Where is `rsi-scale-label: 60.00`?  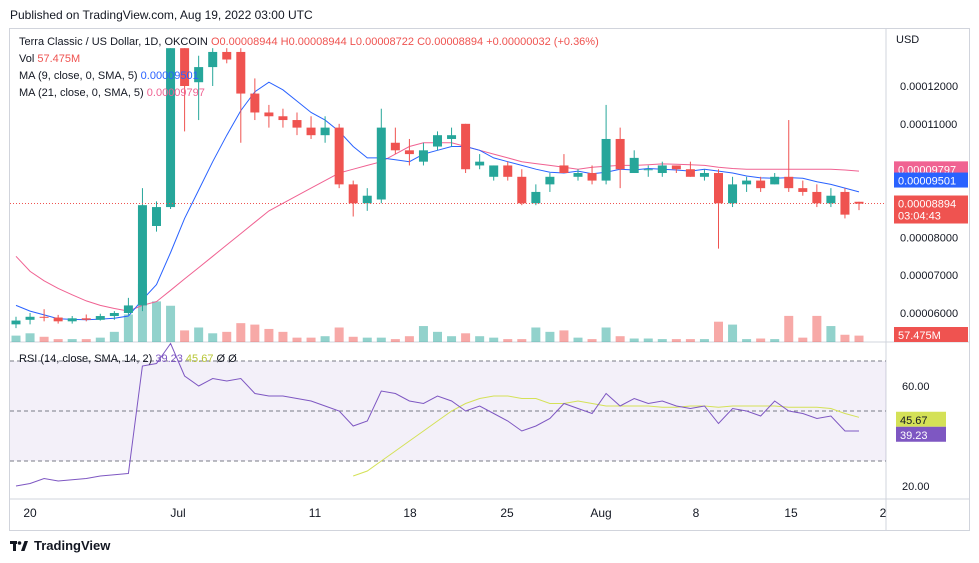 rsi-scale-label: 60.00 is located at coordinates (916, 387).